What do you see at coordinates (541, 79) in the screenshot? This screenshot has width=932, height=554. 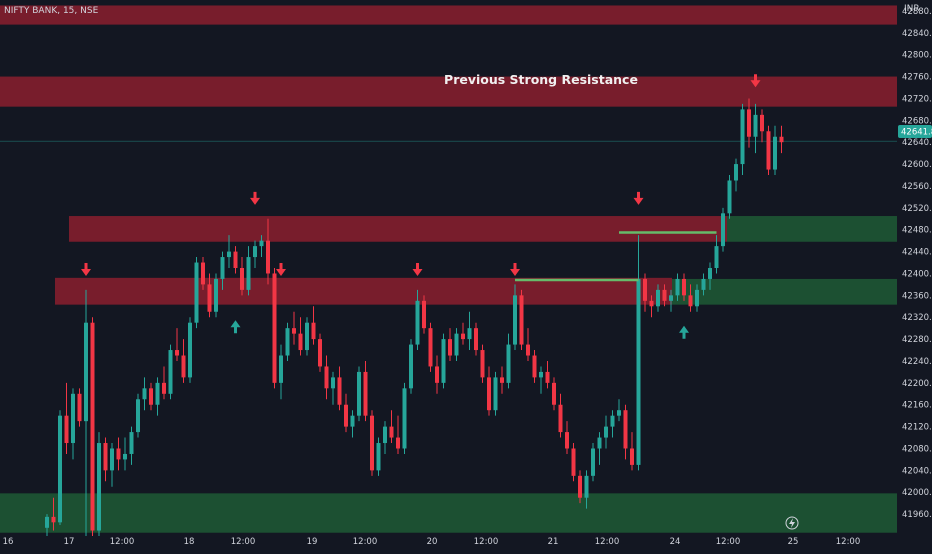 I see `zone-label: Previous Strong Resistance` at bounding box center [541, 79].